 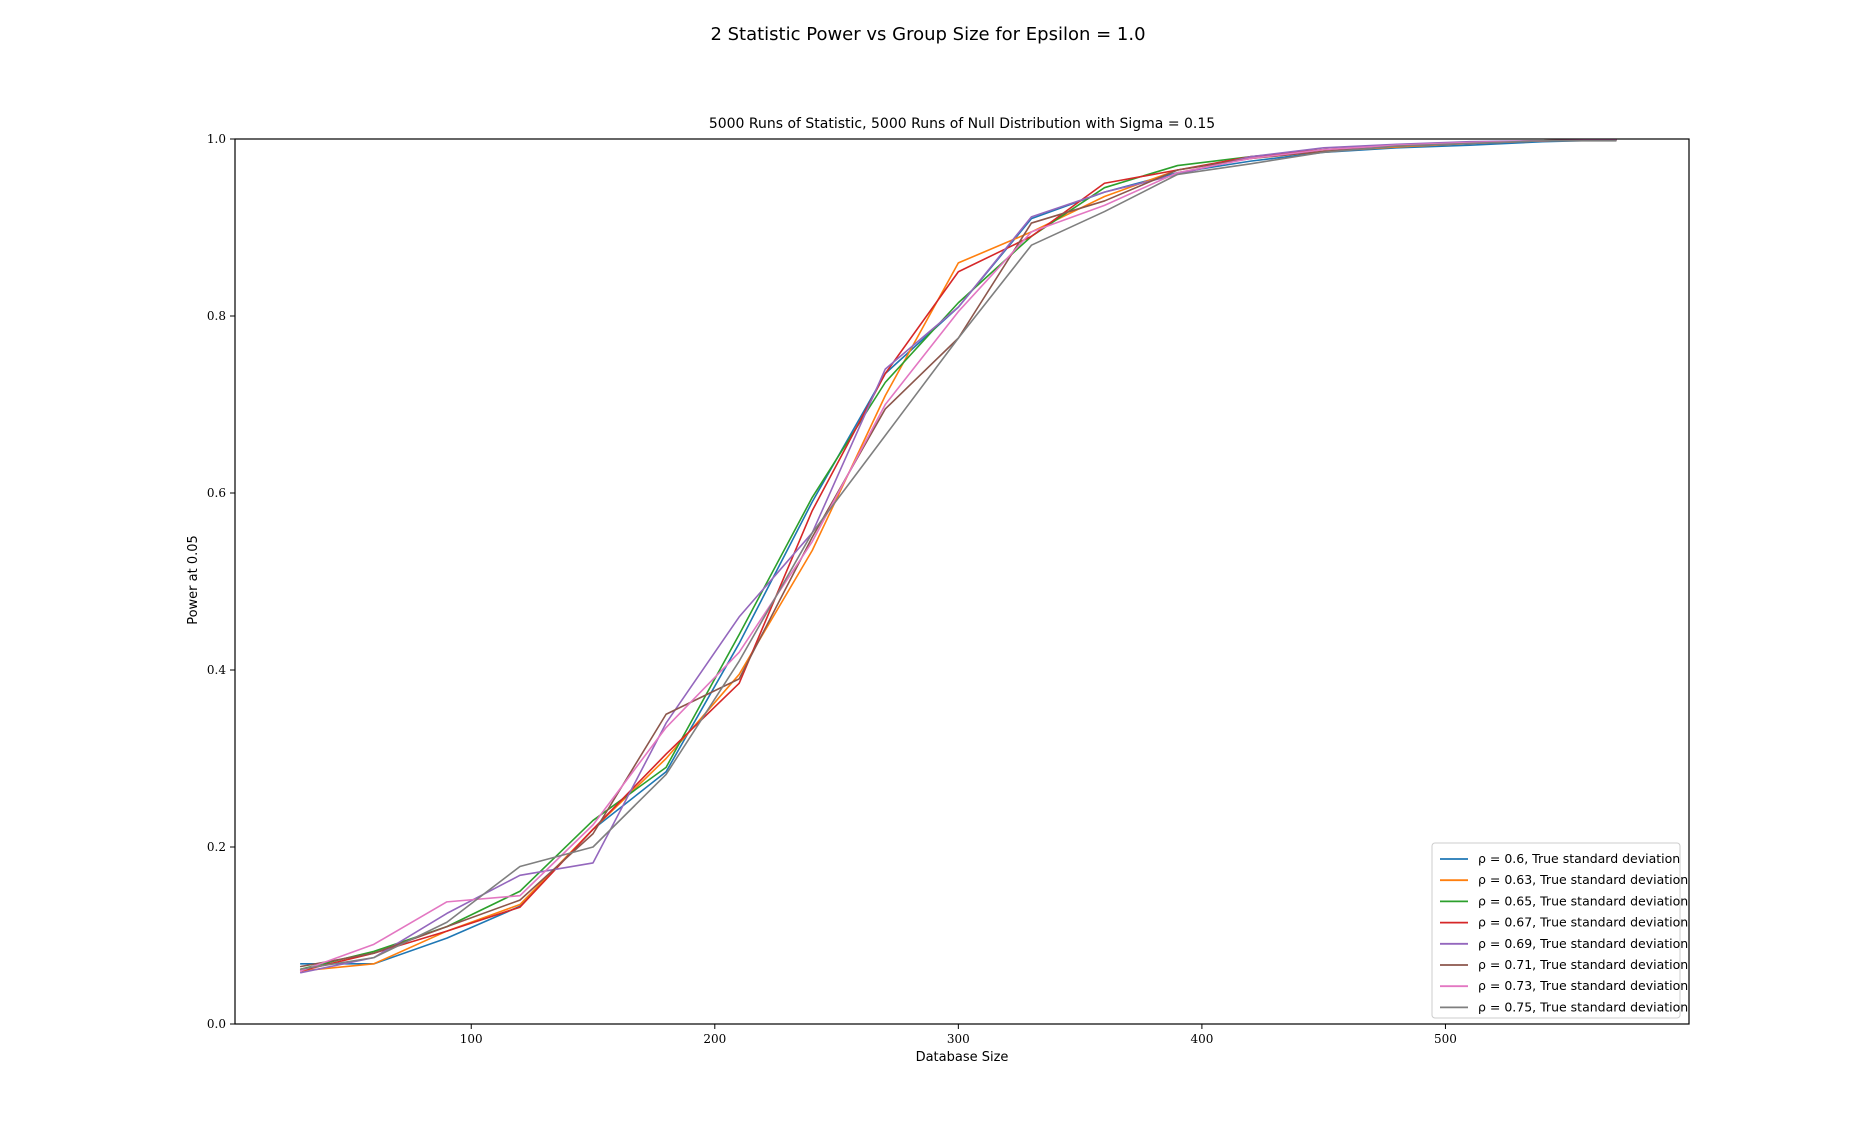 I want to click on legend-label: ρ = 0.67, True standard deviation, so click(x=1583, y=922).